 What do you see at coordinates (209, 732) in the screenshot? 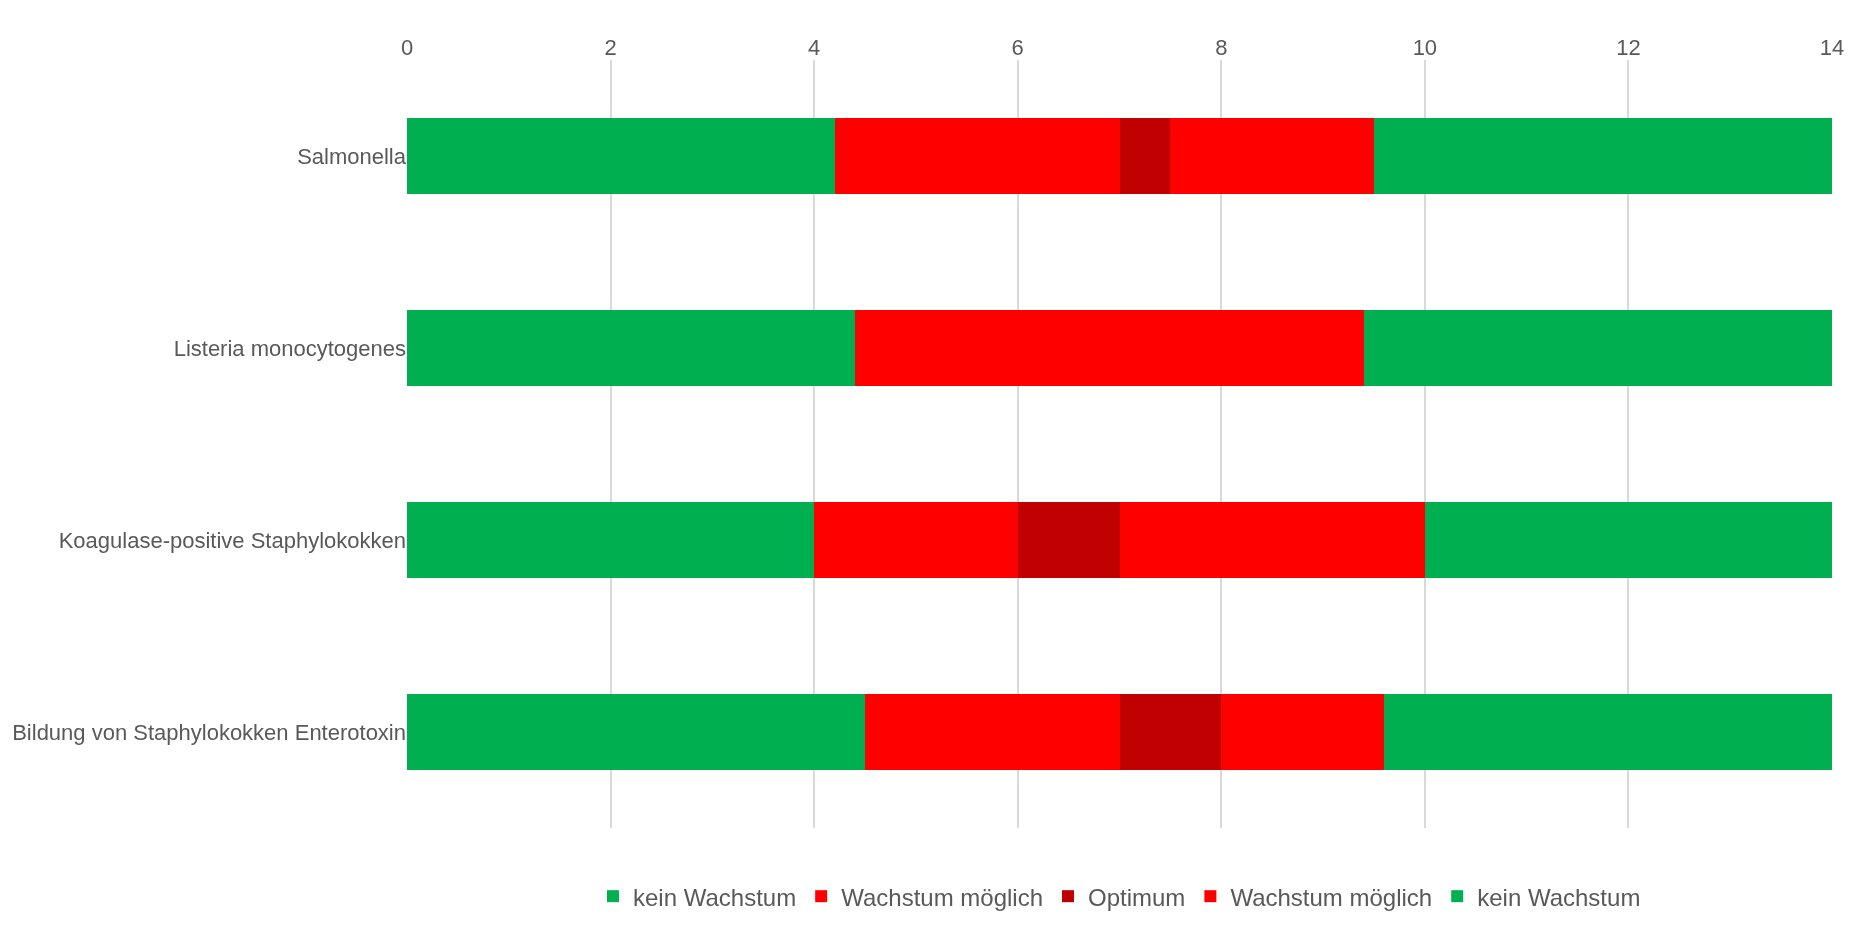
I see `y-tick-label: Bildung von Staphylokokken Enterotoxin` at bounding box center [209, 732].